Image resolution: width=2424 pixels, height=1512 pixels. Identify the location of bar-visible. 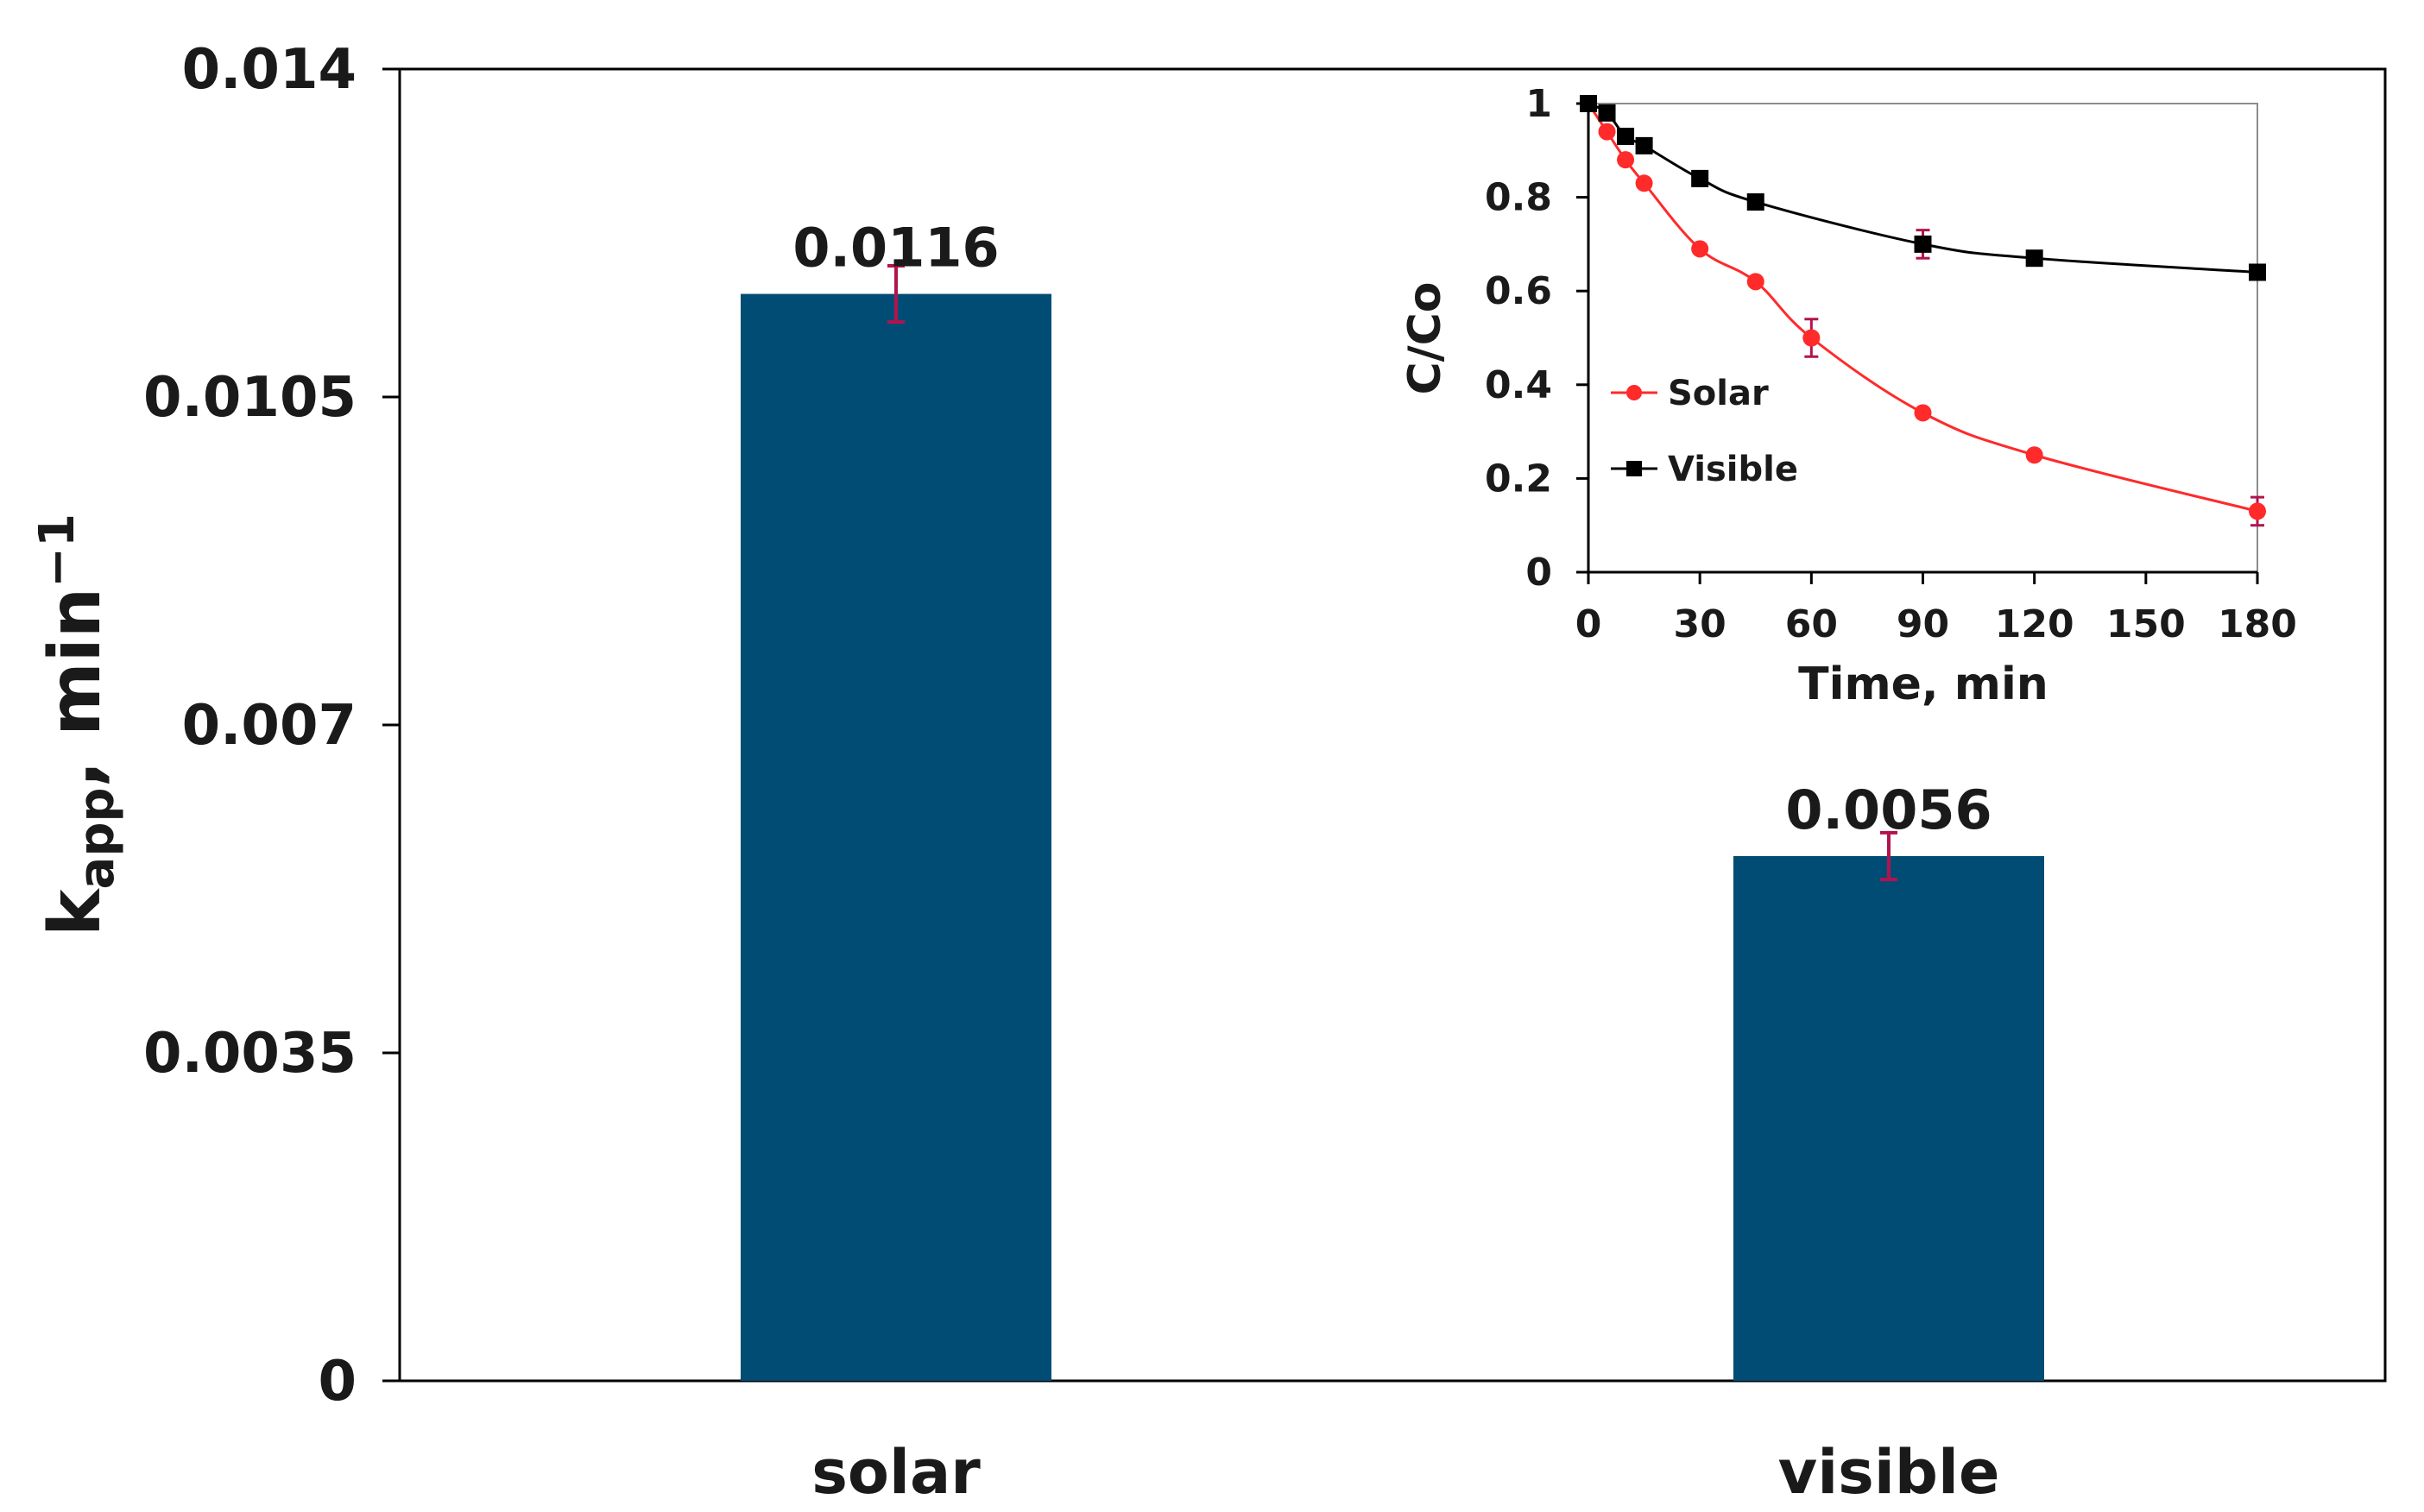
(1888, 1118).